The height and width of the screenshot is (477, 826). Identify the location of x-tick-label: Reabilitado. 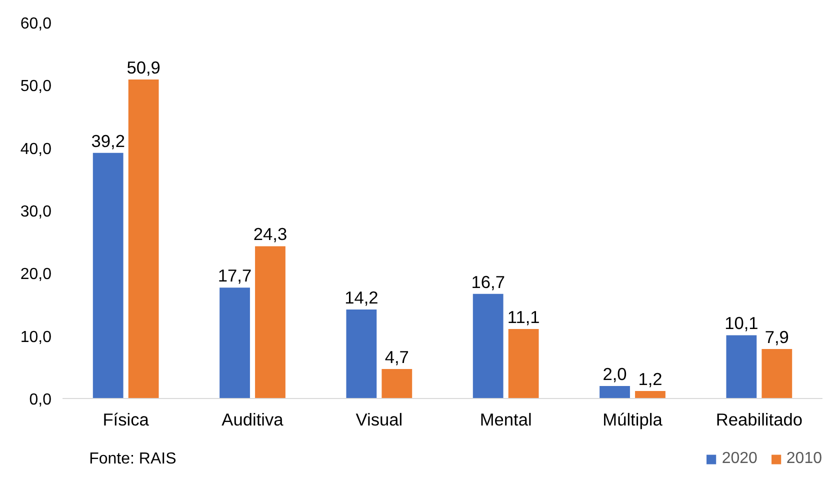
(759, 420).